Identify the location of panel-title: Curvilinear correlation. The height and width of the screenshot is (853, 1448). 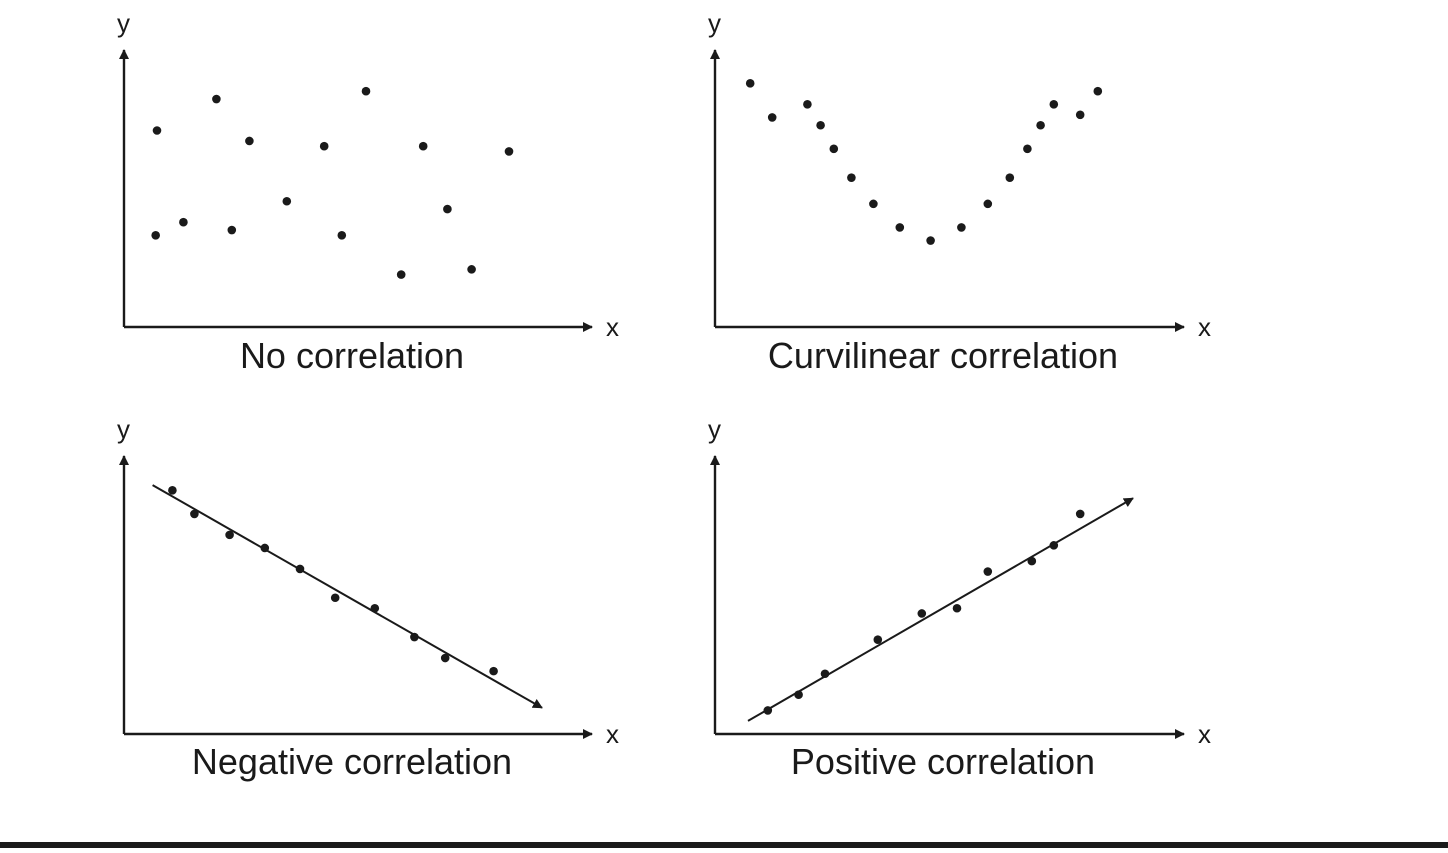
(943, 355).